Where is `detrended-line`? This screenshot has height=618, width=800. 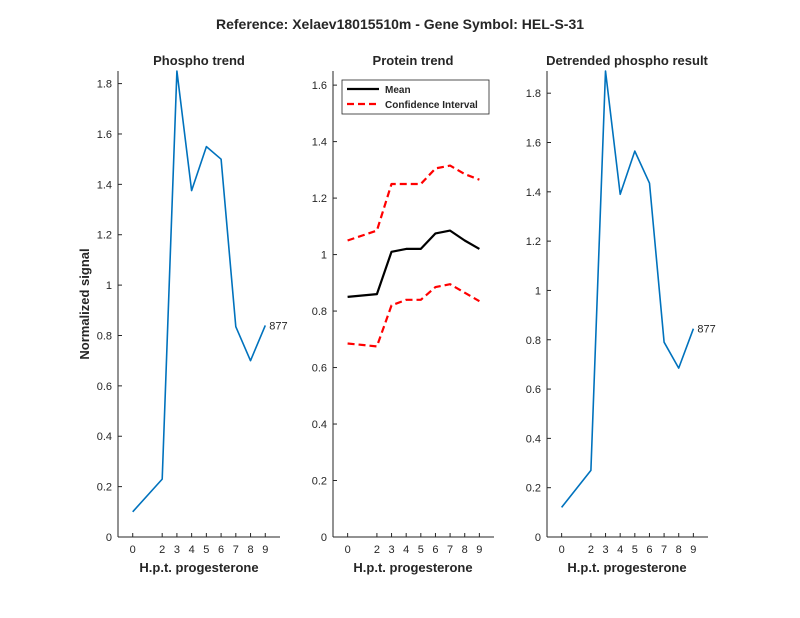
detrended-line is located at coordinates (627, 289).